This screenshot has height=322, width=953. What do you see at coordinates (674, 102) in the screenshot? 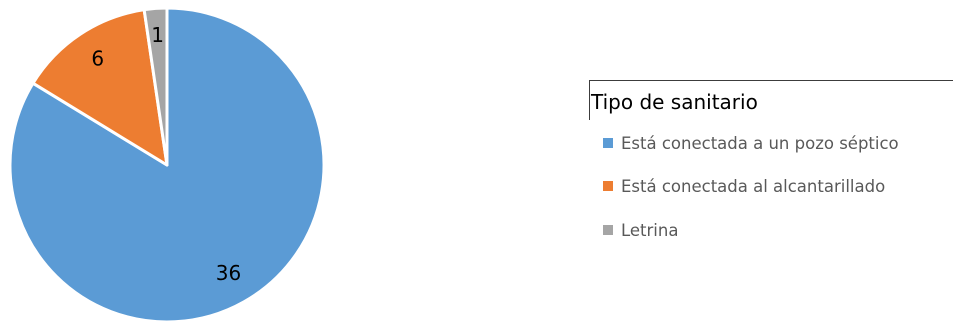
I see `legend-title: Tipo de sanitario` at bounding box center [674, 102].